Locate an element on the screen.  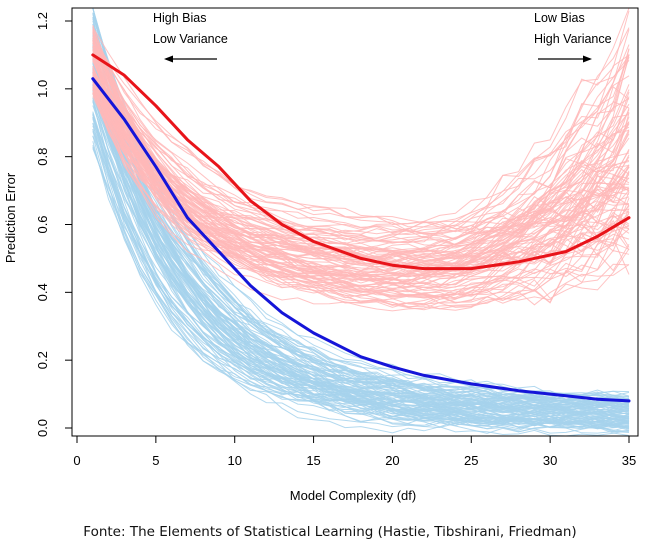
y-tick-label: 0.2 is located at coordinates (42, 360).